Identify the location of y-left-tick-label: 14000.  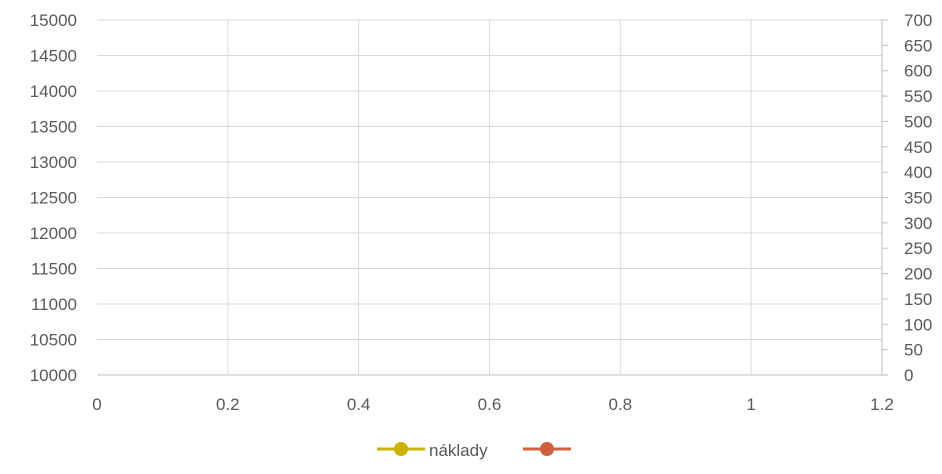
(53, 91).